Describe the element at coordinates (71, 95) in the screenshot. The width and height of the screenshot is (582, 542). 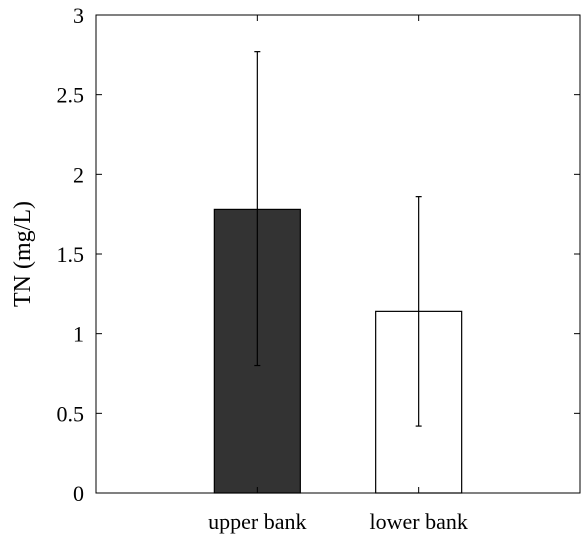
I see `y-tick-label-5: 2.5` at that location.